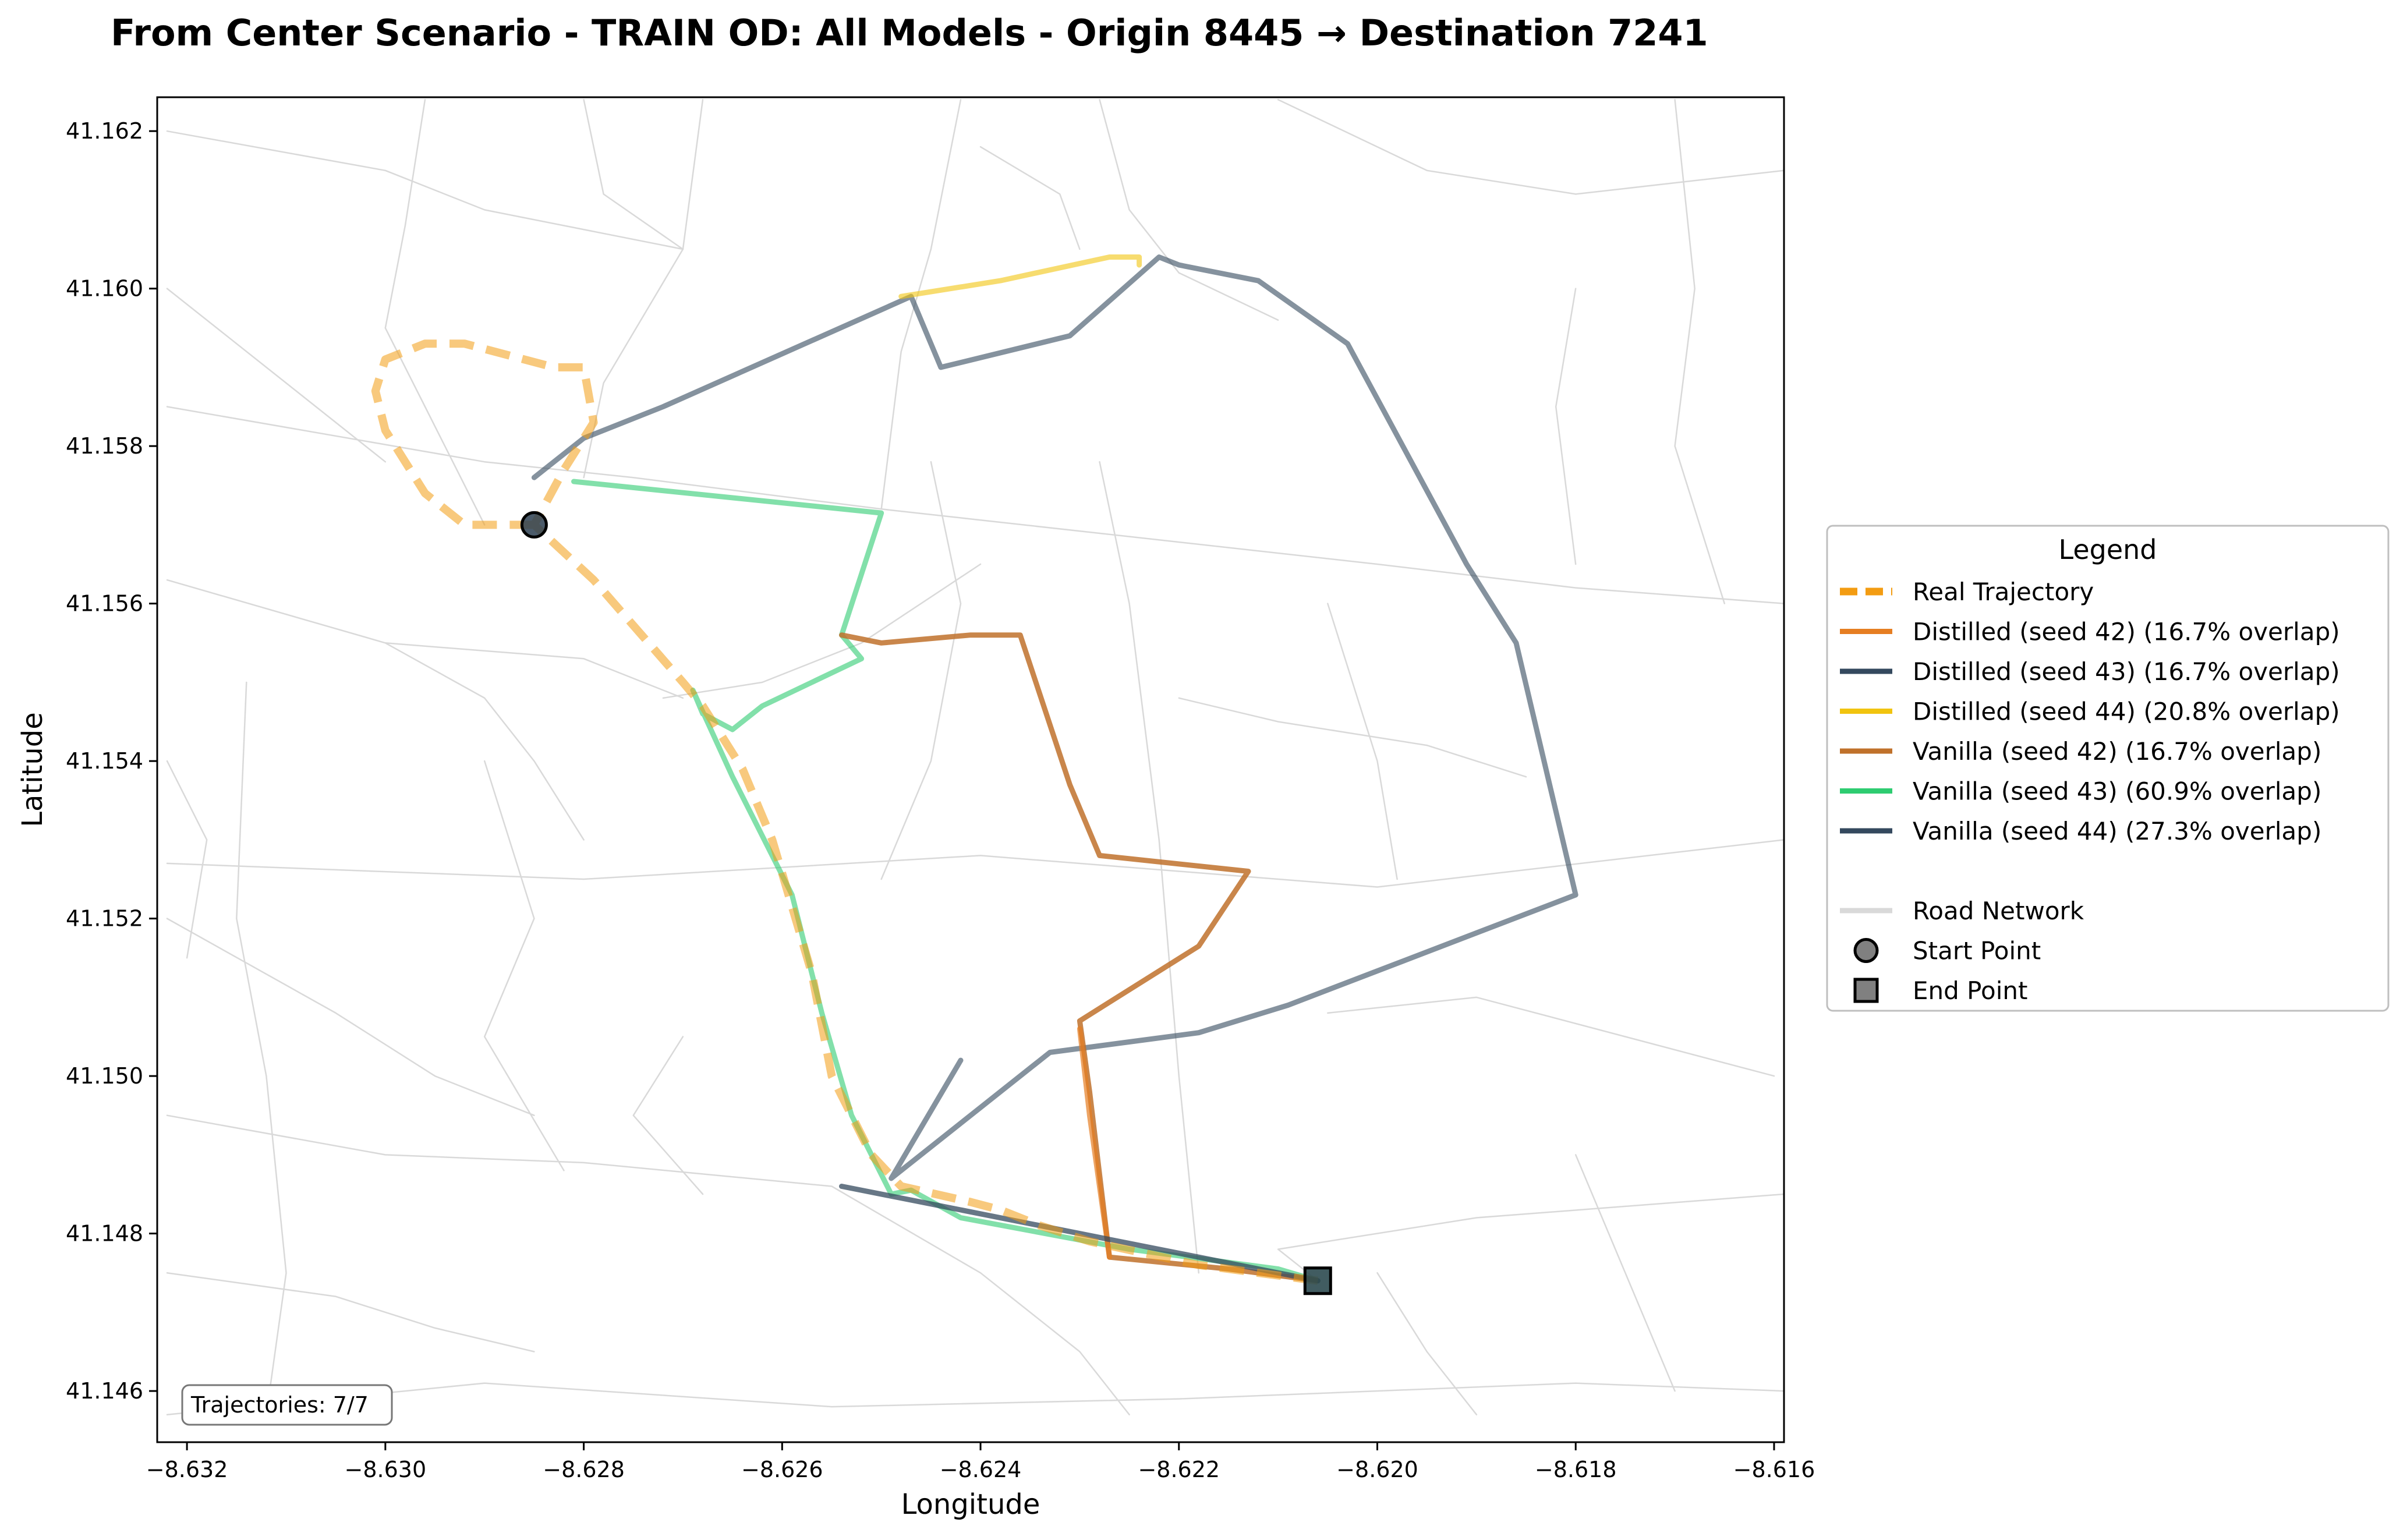 The width and height of the screenshot is (2407, 1540). Describe the element at coordinates (2126, 632) in the screenshot. I see `legend-item-label: Distilled (seed 42) (16.7% overlap)` at that location.